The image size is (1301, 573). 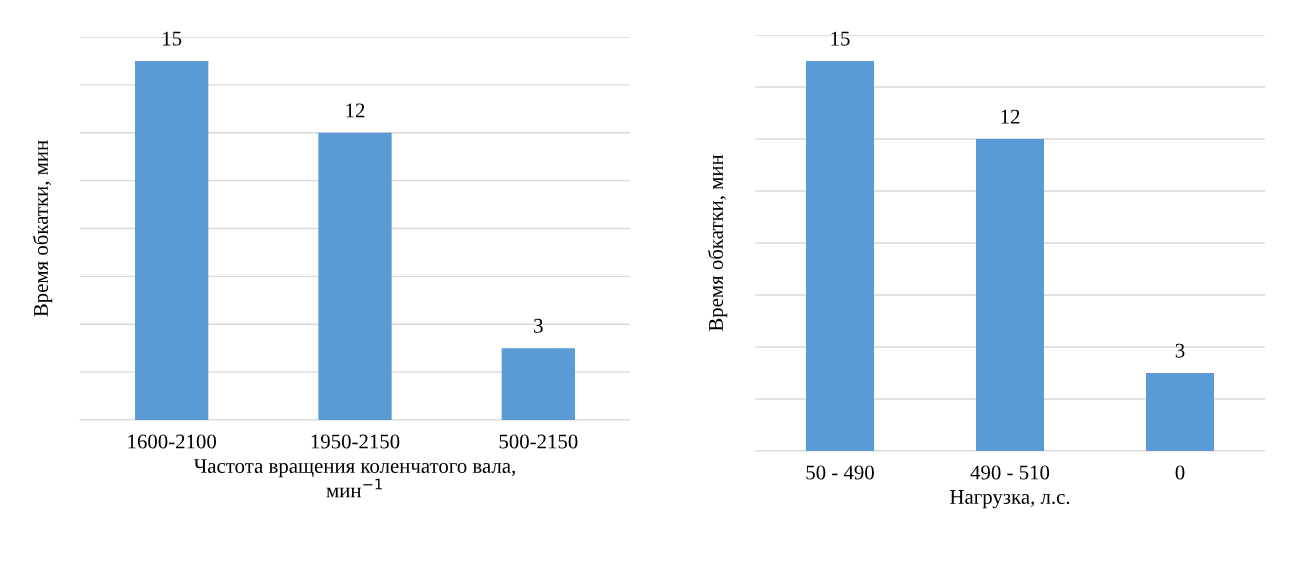 I want to click on x-tick-label: 50 - 490, so click(x=840, y=472).